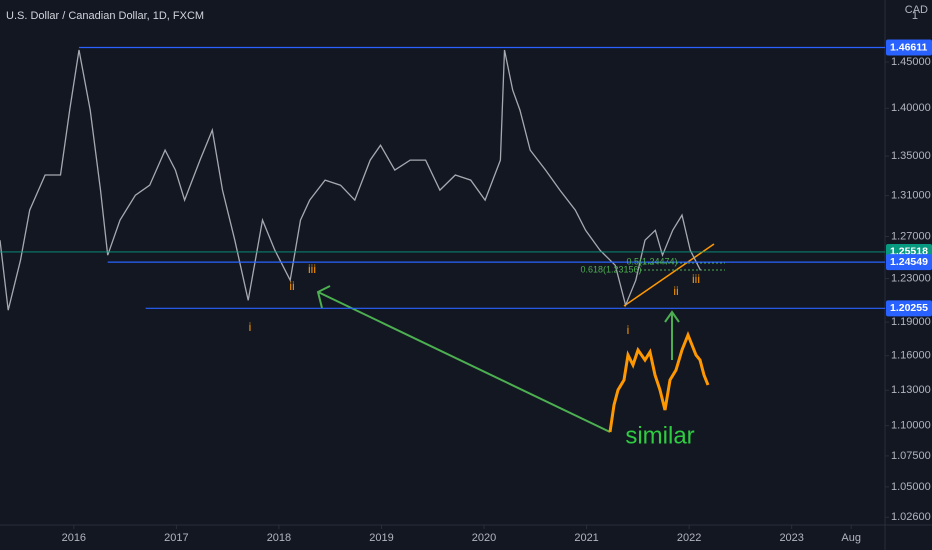 Image resolution: width=932 pixels, height=550 pixels. I want to click on y-tick-label: 1.27000, so click(911, 236).